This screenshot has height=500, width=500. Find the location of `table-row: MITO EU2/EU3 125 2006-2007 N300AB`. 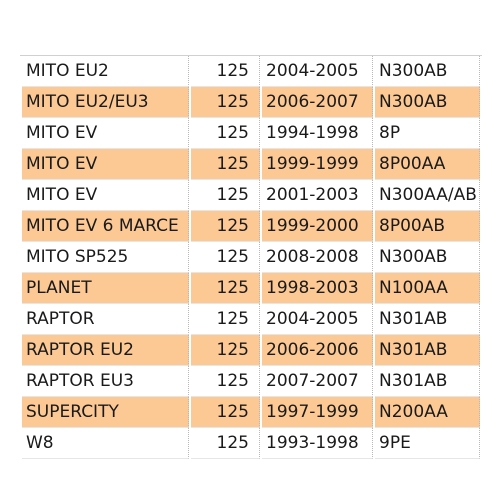

table-row: MITO EU2/EU3 125 2006-2007 N300AB is located at coordinates (251, 102).